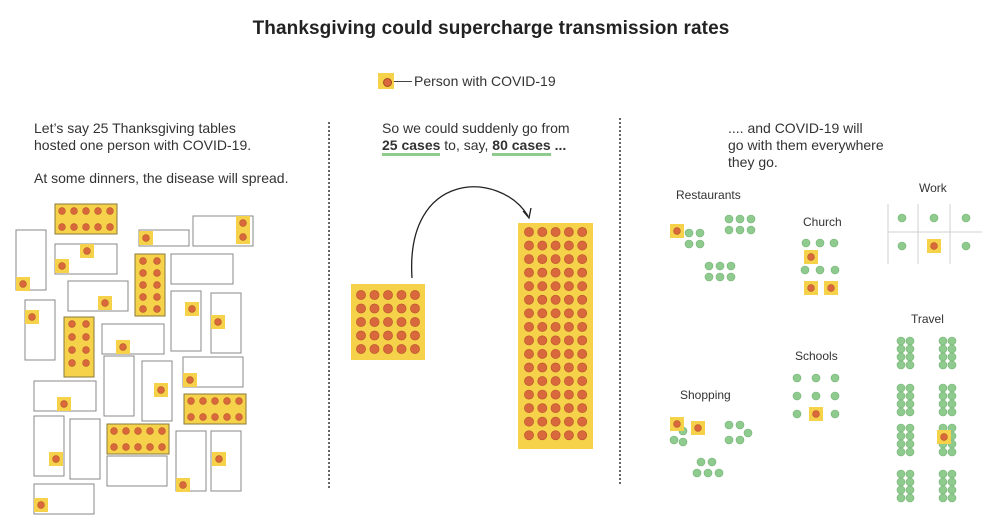  What do you see at coordinates (411, 146) in the screenshot?
I see `cases-before: 25 cases` at bounding box center [411, 146].